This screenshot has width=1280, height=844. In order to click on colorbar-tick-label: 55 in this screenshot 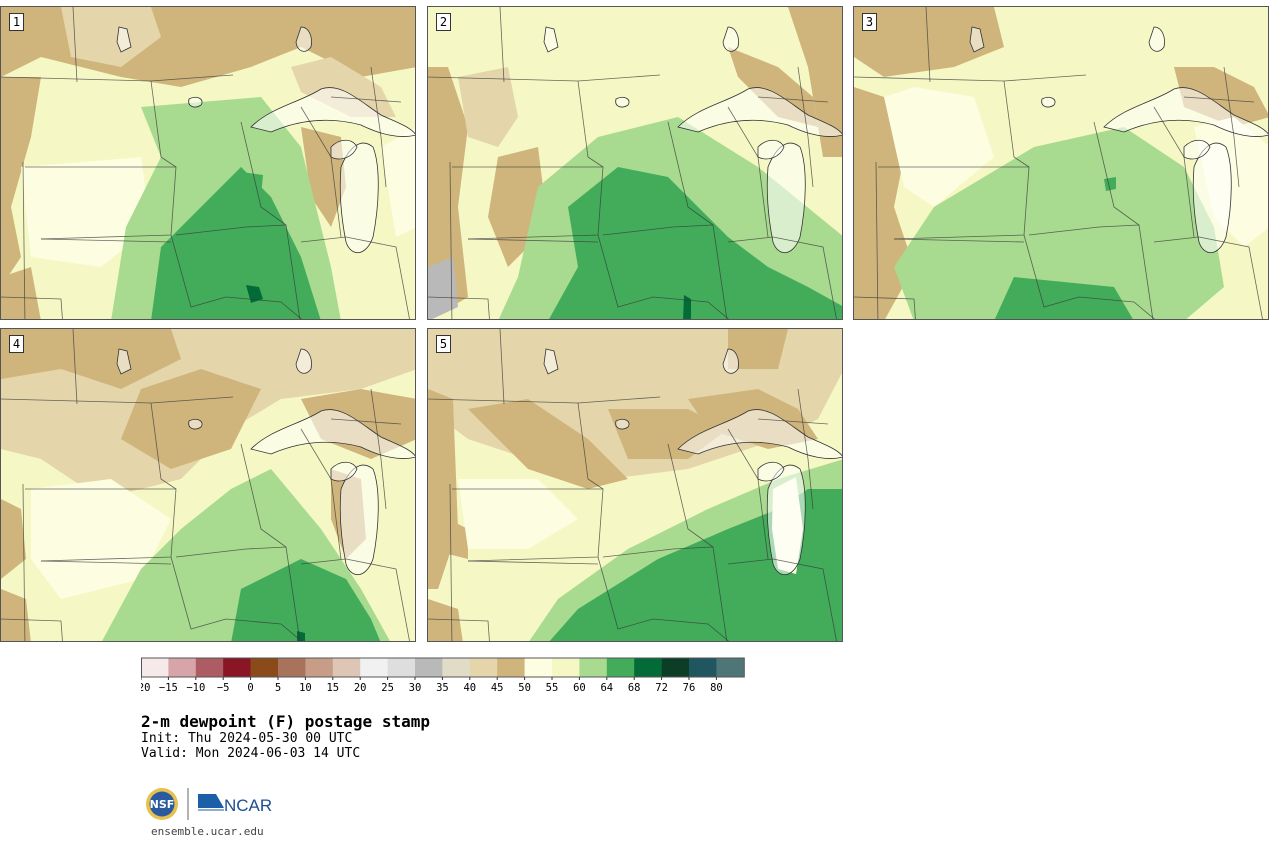, I will do `click(552, 688)`.